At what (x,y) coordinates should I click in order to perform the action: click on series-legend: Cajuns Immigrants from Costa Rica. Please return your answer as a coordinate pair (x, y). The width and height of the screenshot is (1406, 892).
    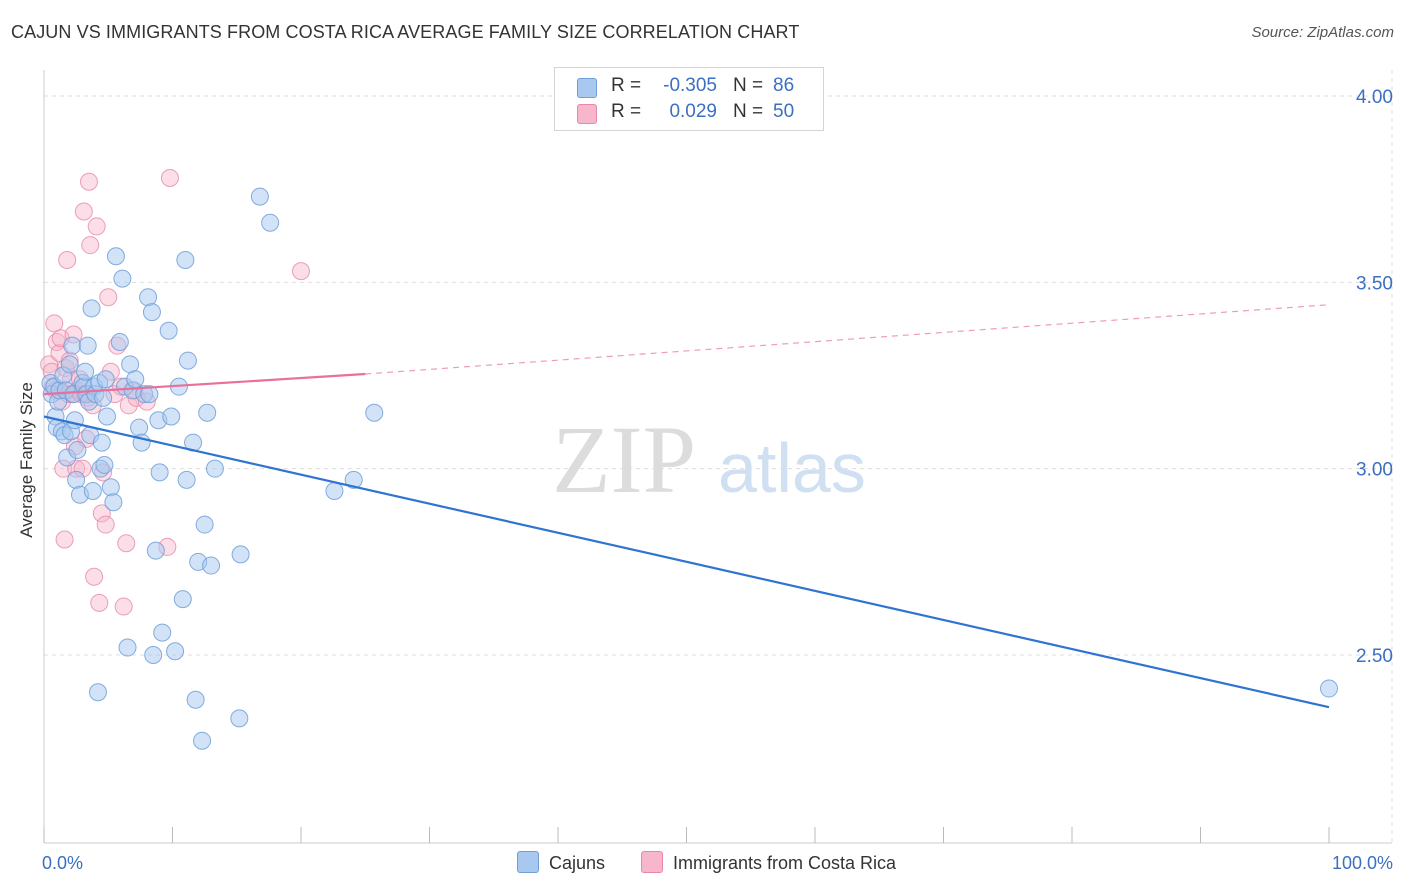
    Looking at the image, I should click on (703, 864).